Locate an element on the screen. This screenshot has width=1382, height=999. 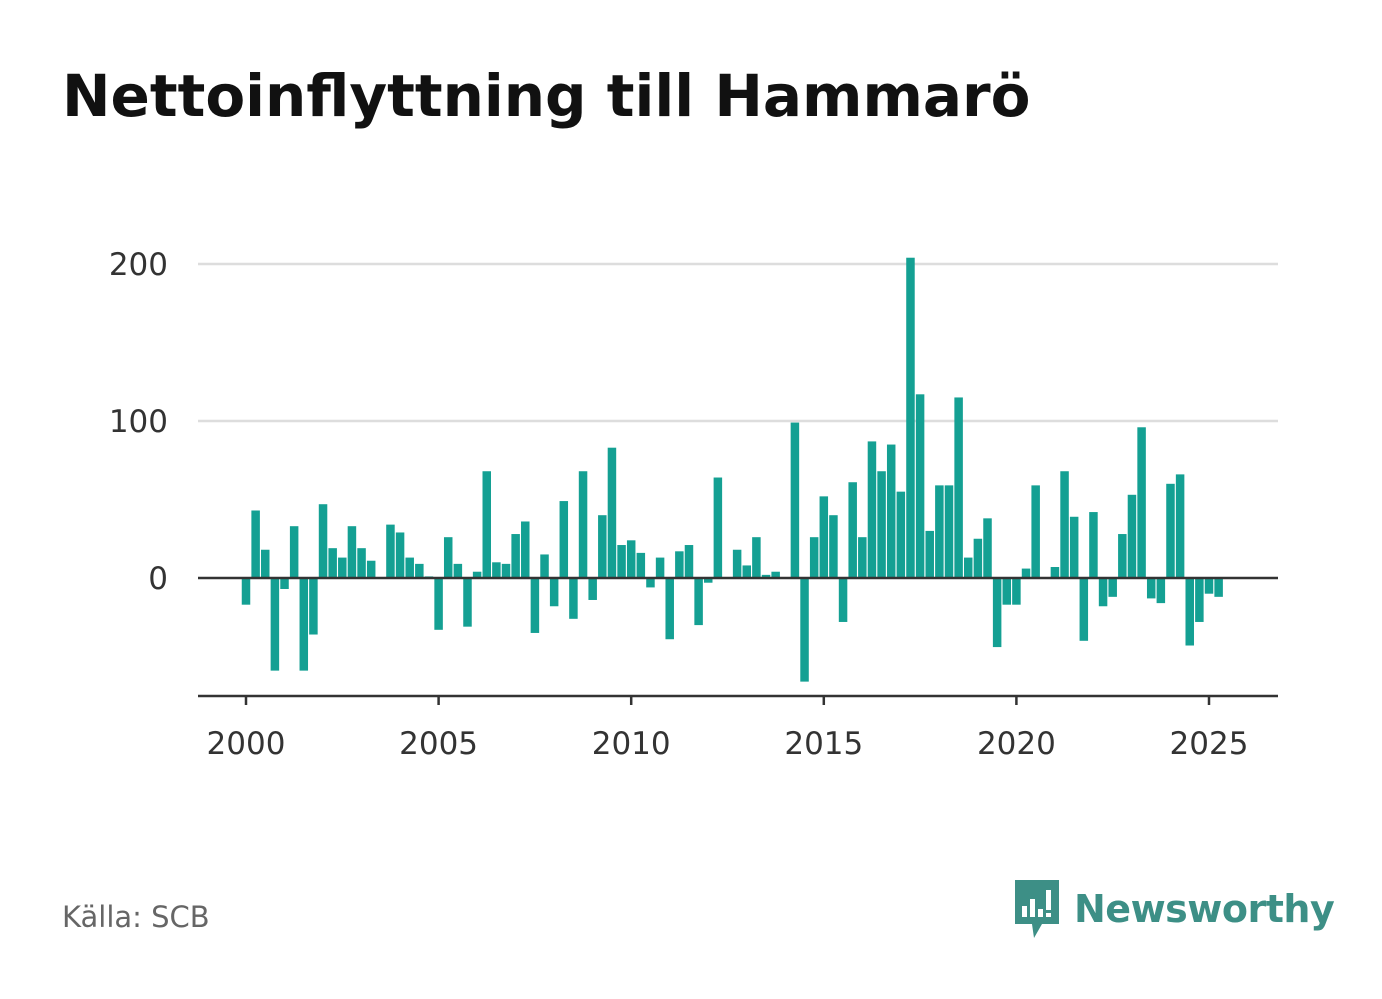
bar-2018-q2 is located at coordinates (949, 531).